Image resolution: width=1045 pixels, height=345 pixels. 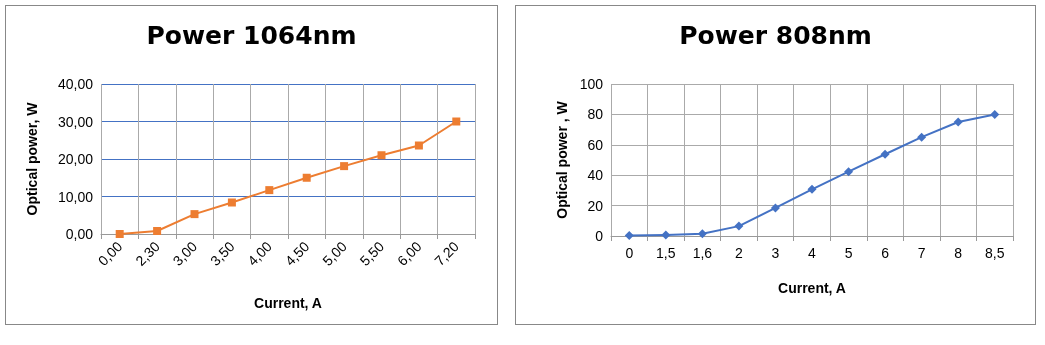 I want to click on x-tick-label: 4, so click(x=812, y=253).